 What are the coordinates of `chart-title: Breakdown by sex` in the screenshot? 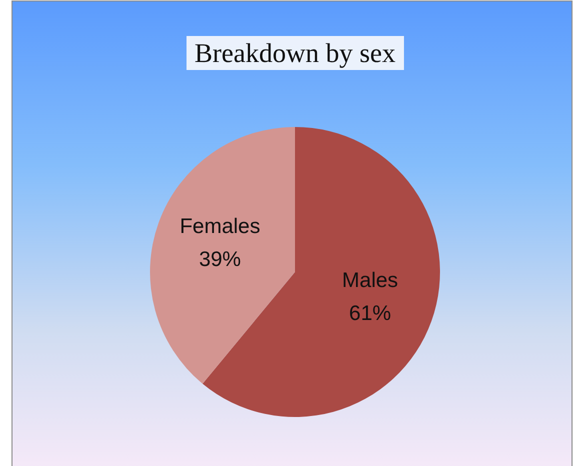 It's located at (295, 53).